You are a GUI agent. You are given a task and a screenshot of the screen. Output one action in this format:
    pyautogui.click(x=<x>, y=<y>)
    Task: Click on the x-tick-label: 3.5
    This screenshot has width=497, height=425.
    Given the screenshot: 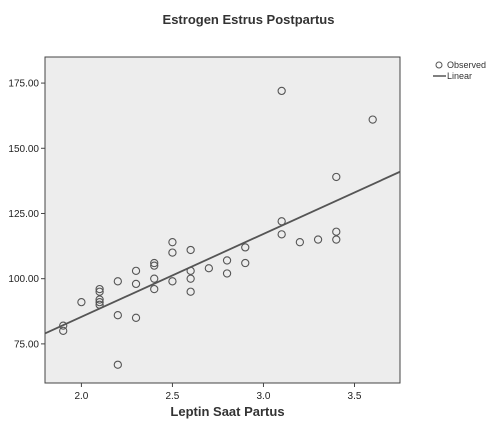 What is the action you would take?
    pyautogui.click(x=355, y=396)
    